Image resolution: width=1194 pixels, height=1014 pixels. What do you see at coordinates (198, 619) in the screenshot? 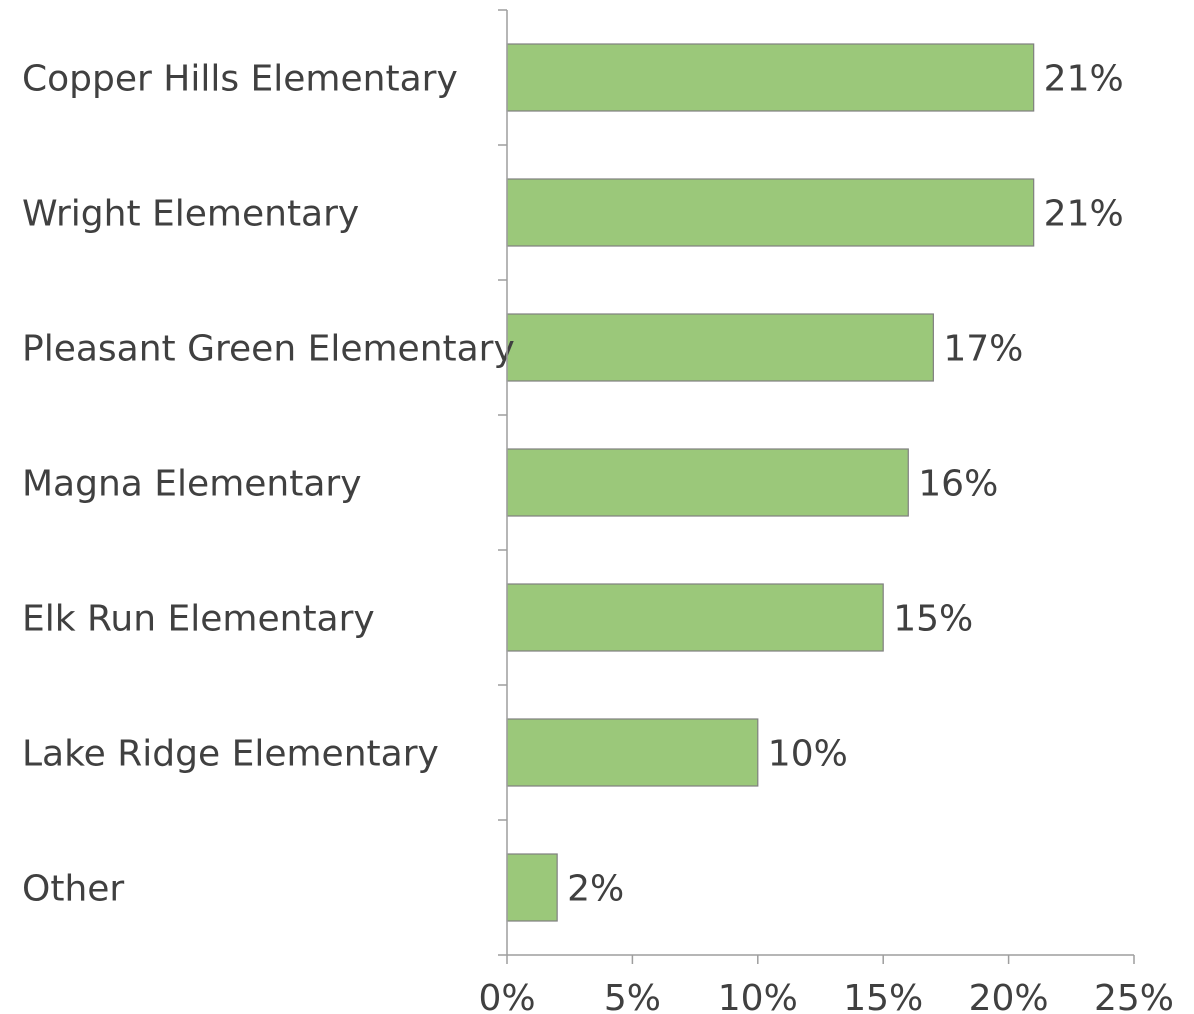
I see `category-label-elk-run-elementary: Elk Run Elementary` at bounding box center [198, 619].